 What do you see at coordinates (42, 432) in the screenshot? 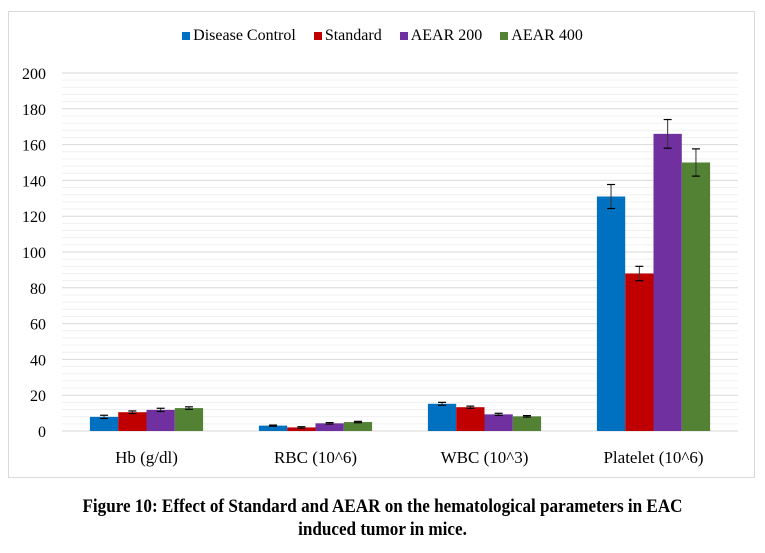
I see `y-tick-label: 0` at bounding box center [42, 432].